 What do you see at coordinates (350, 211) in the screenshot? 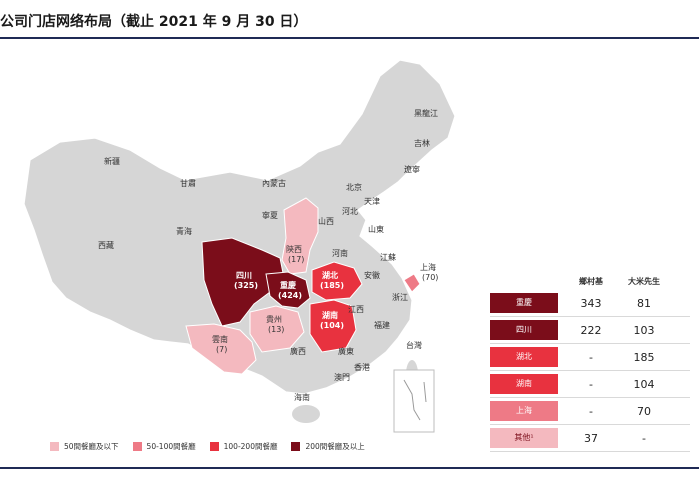
I see `label-hebei: 河北` at bounding box center [350, 211].